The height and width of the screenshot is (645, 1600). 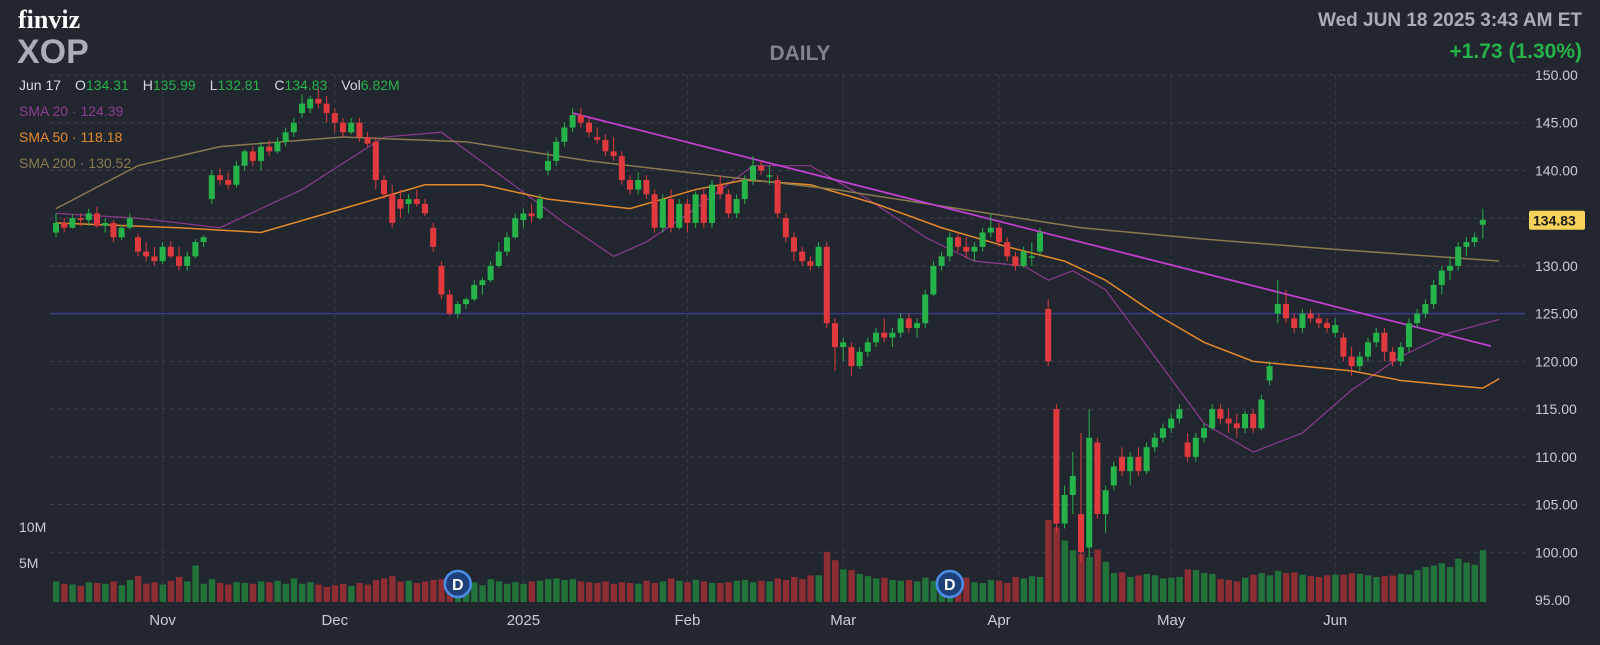 I want to click on sma-200-legend: SMA 200 · 130.52, so click(x=75, y=163).